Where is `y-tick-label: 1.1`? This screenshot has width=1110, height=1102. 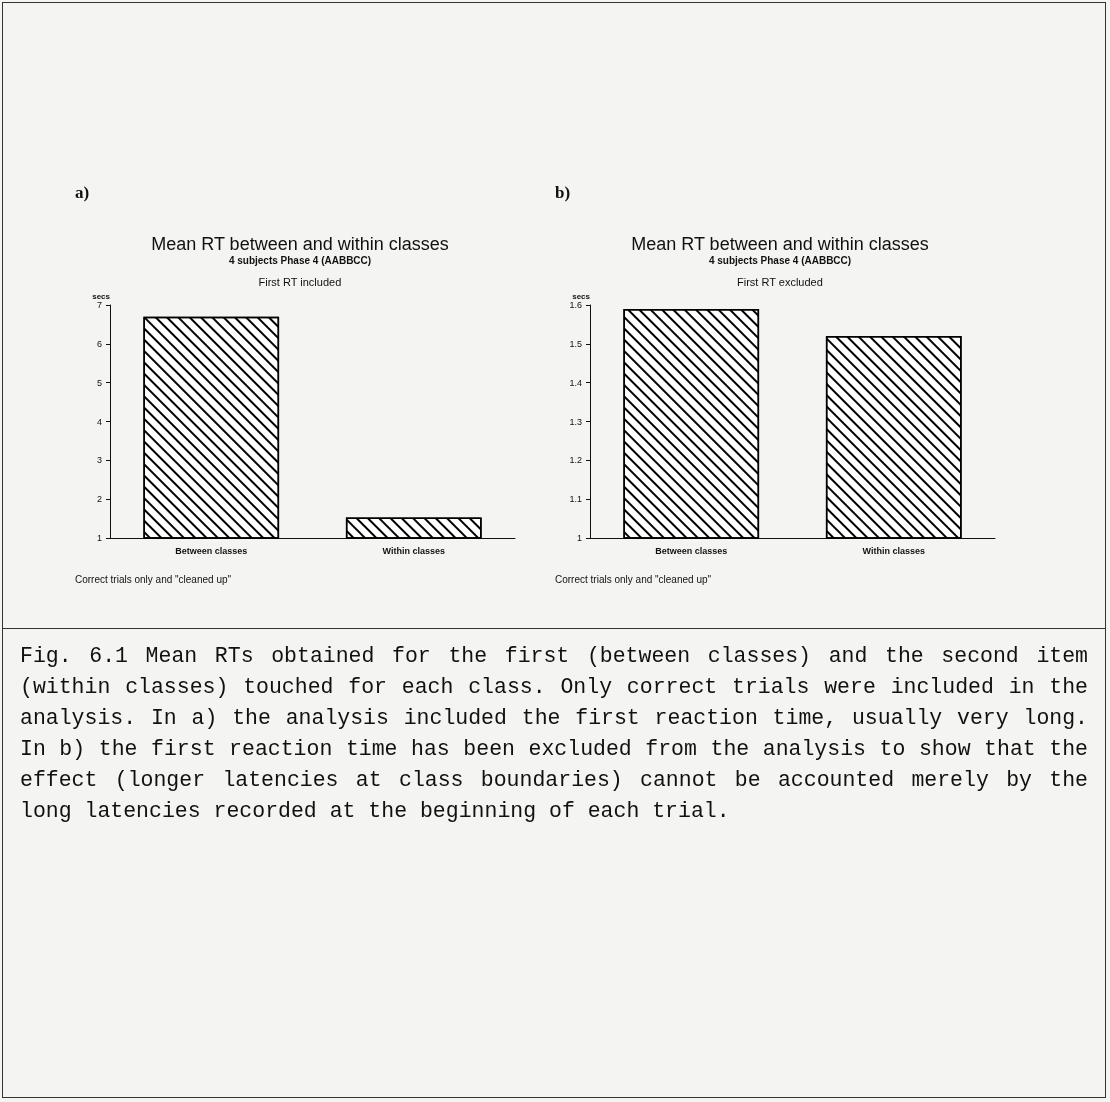
y-tick-label: 1.1 is located at coordinates (575, 499).